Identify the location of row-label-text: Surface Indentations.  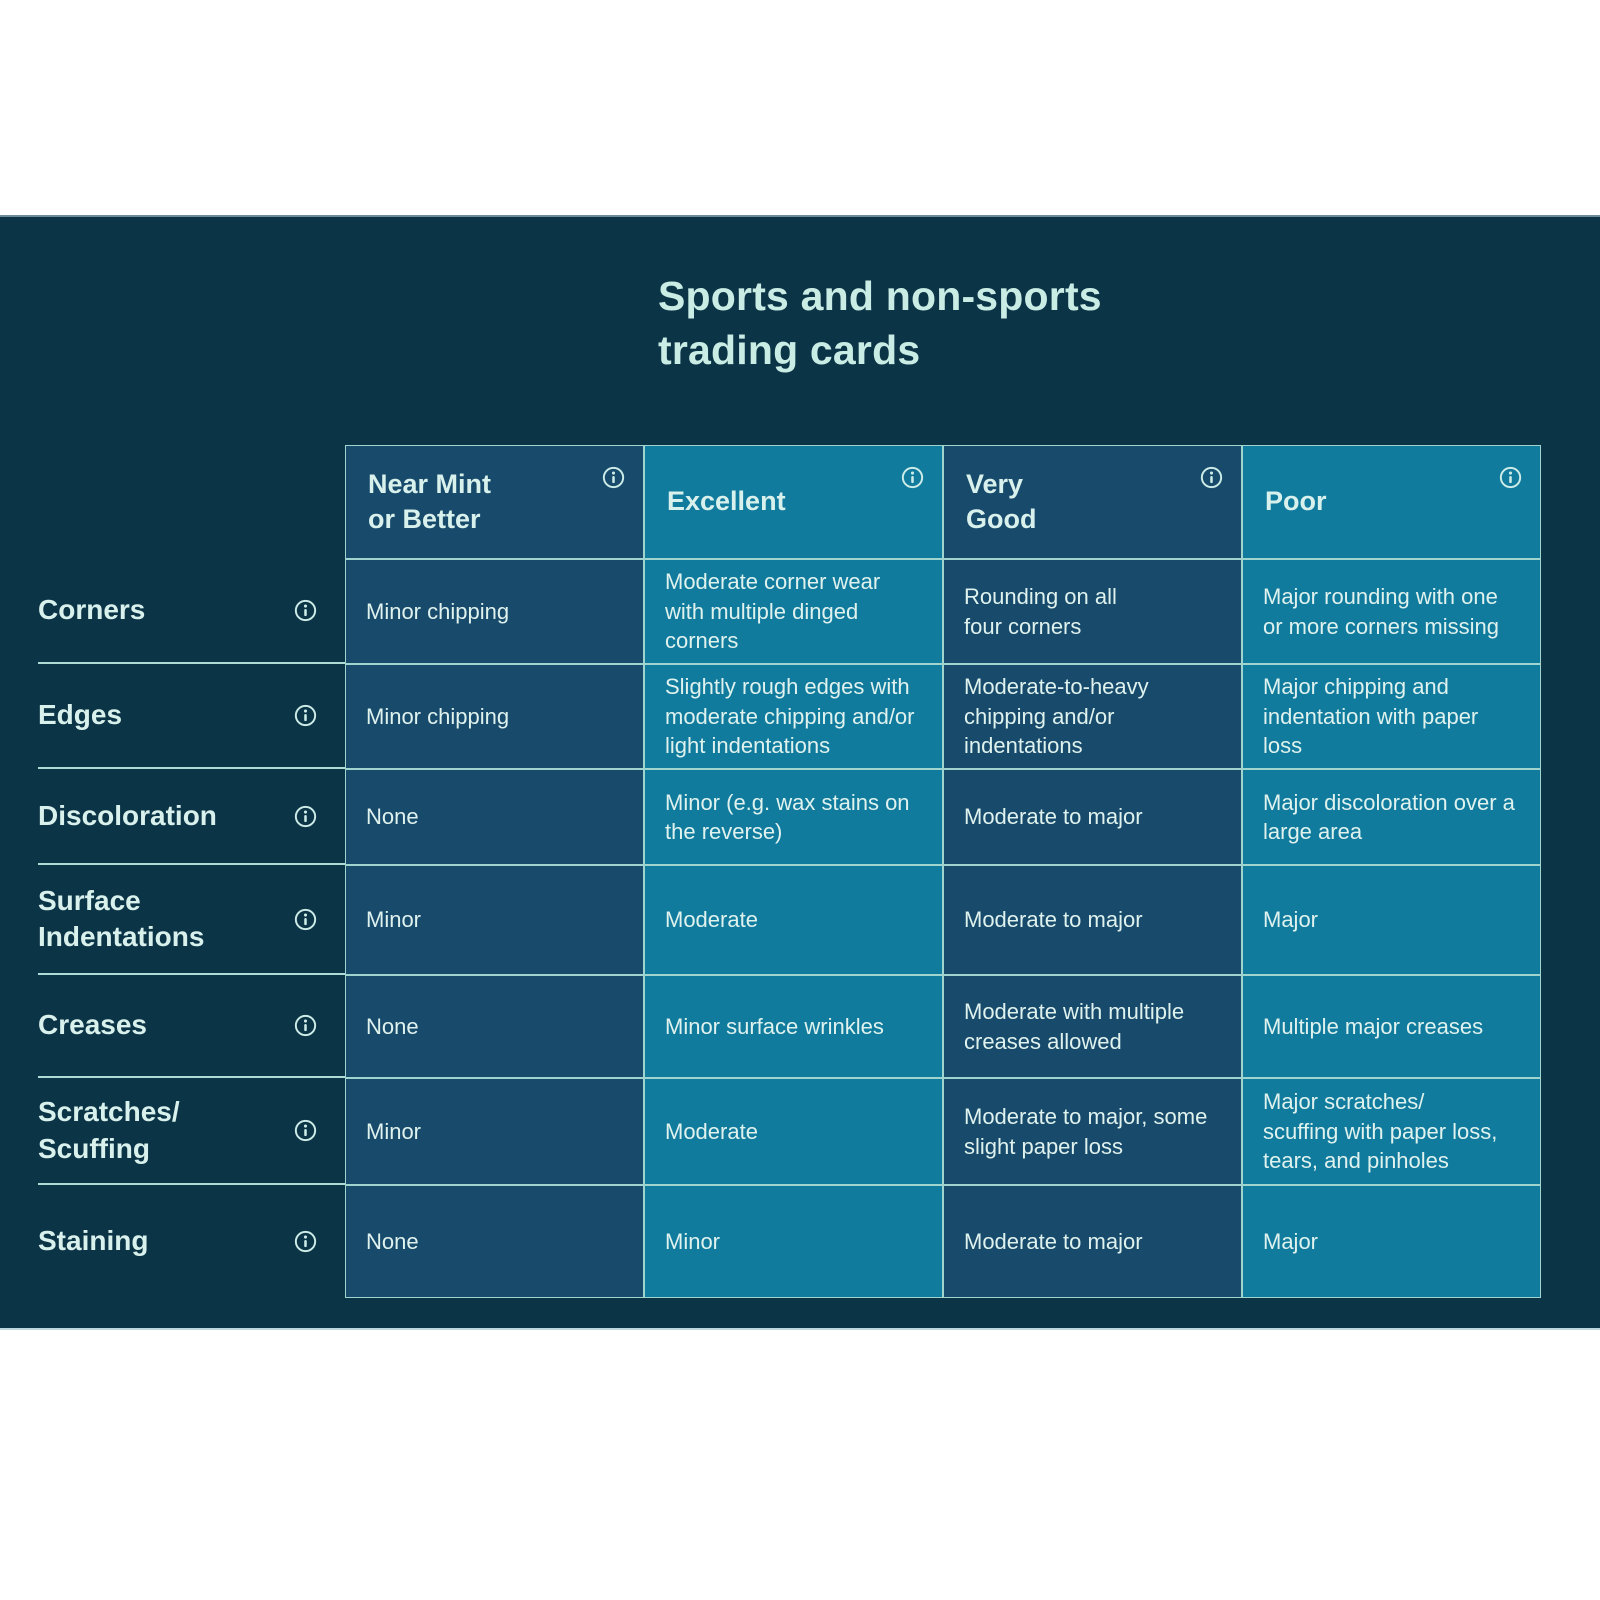
(121, 918).